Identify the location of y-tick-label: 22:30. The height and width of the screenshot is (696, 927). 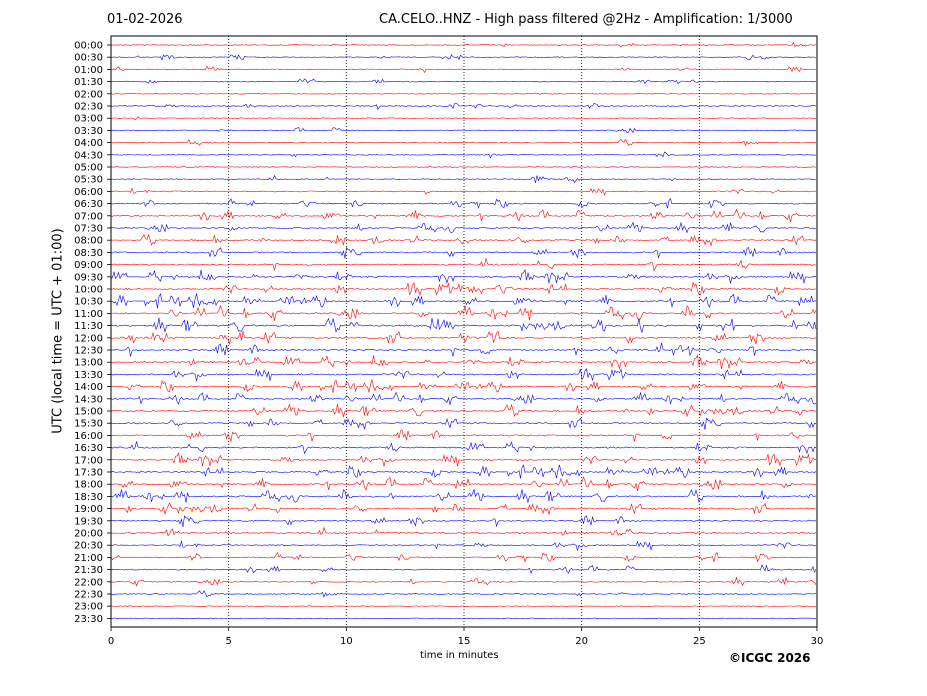
(88, 595).